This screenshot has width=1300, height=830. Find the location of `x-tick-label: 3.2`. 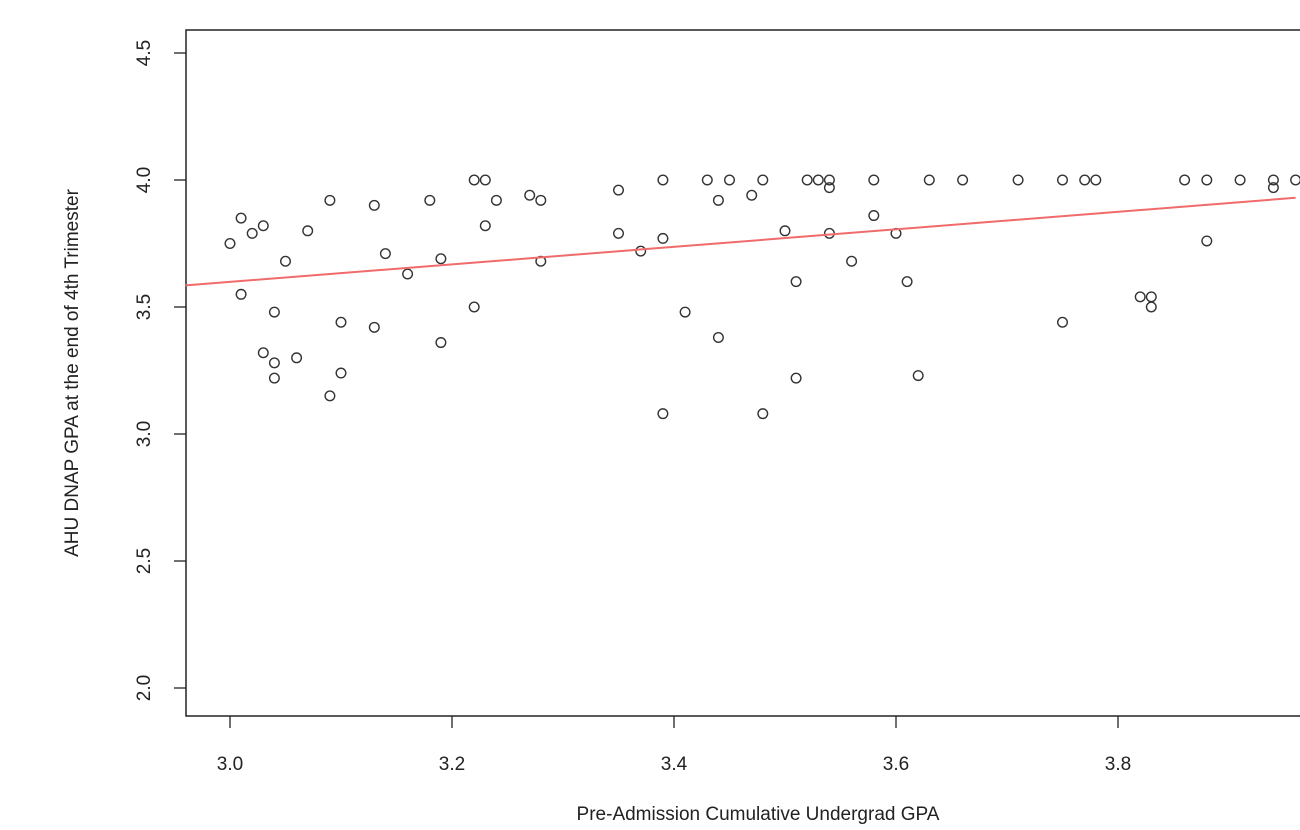

x-tick-label: 3.2 is located at coordinates (452, 764).